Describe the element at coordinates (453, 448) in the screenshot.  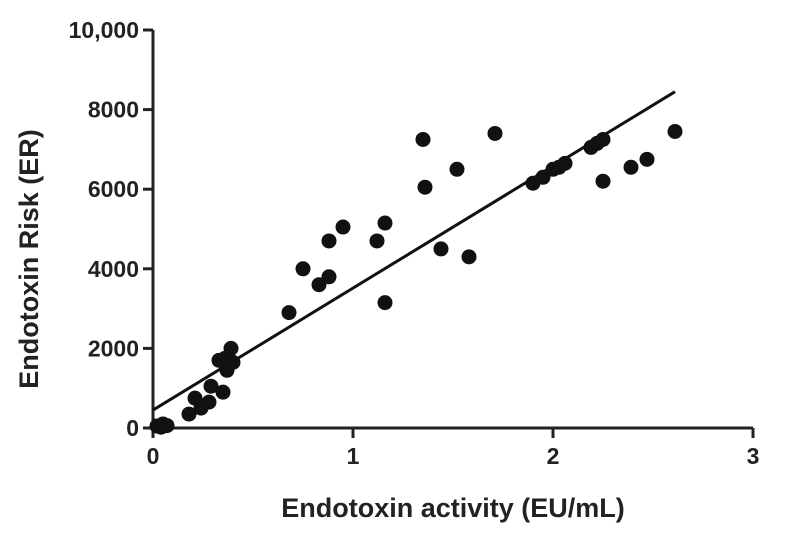
I see `x-ticks: 0 1 2 3` at that location.